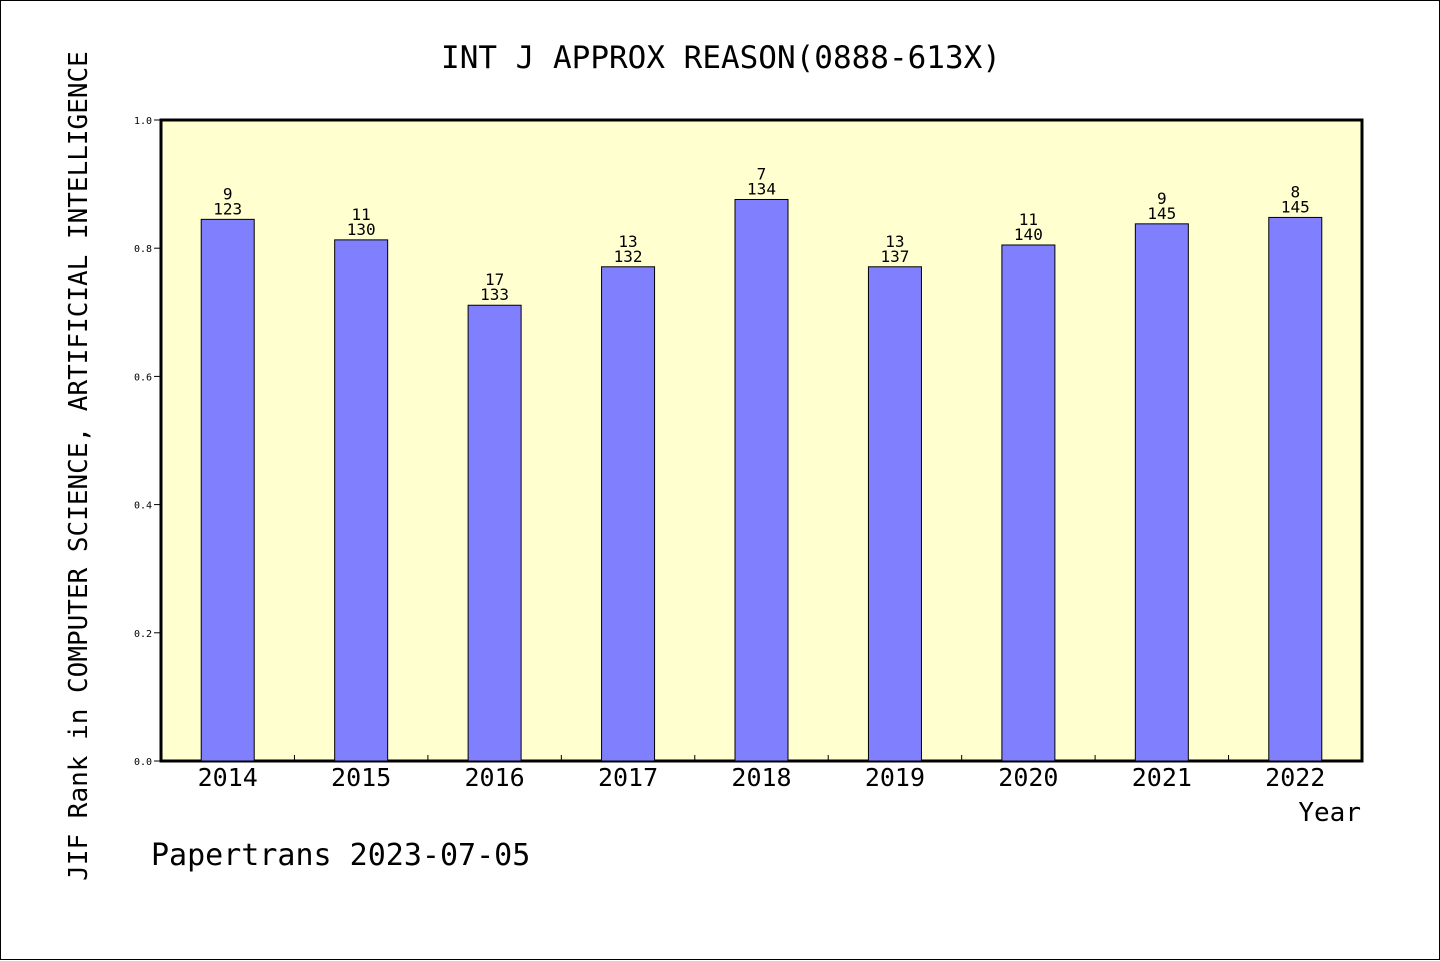 This screenshot has height=961, width=1440. I want to click on bar-2018, so click(761, 480).